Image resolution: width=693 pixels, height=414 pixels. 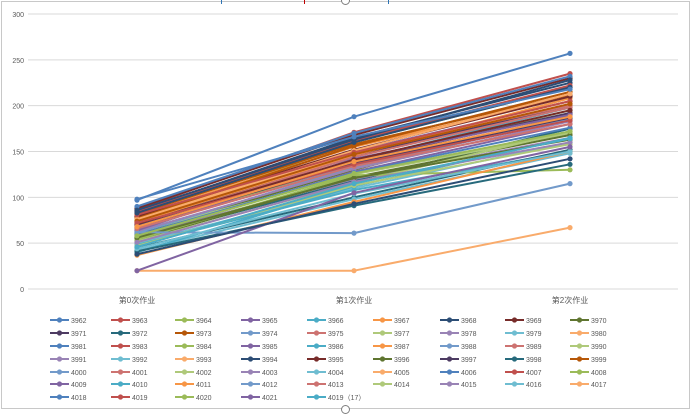 I want to click on legend-item: 4004, so click(x=325, y=373).